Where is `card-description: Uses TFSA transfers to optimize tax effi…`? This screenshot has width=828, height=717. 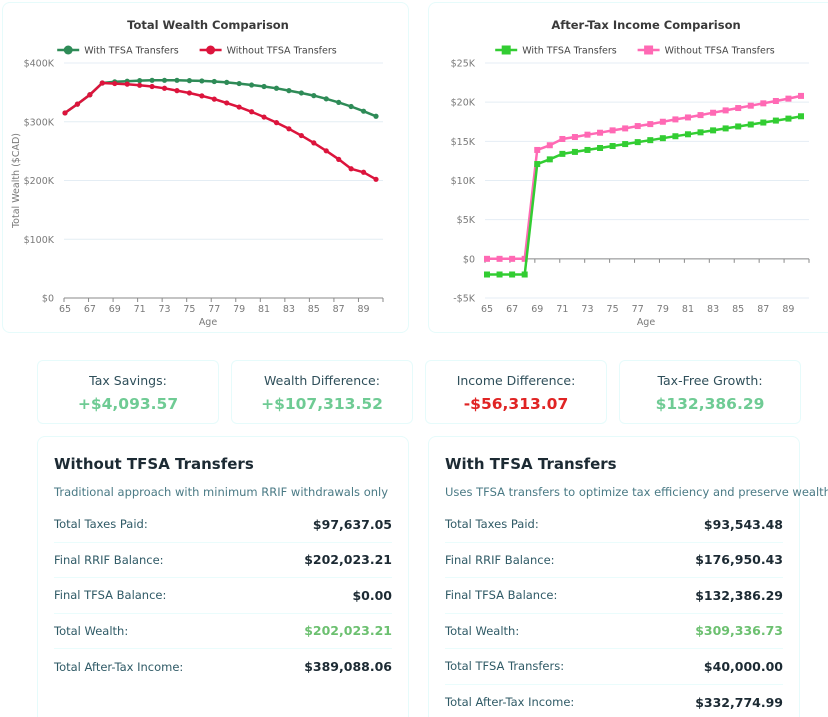
card-description: Uses TFSA transfers to optimize tax effi… is located at coordinates (636, 492).